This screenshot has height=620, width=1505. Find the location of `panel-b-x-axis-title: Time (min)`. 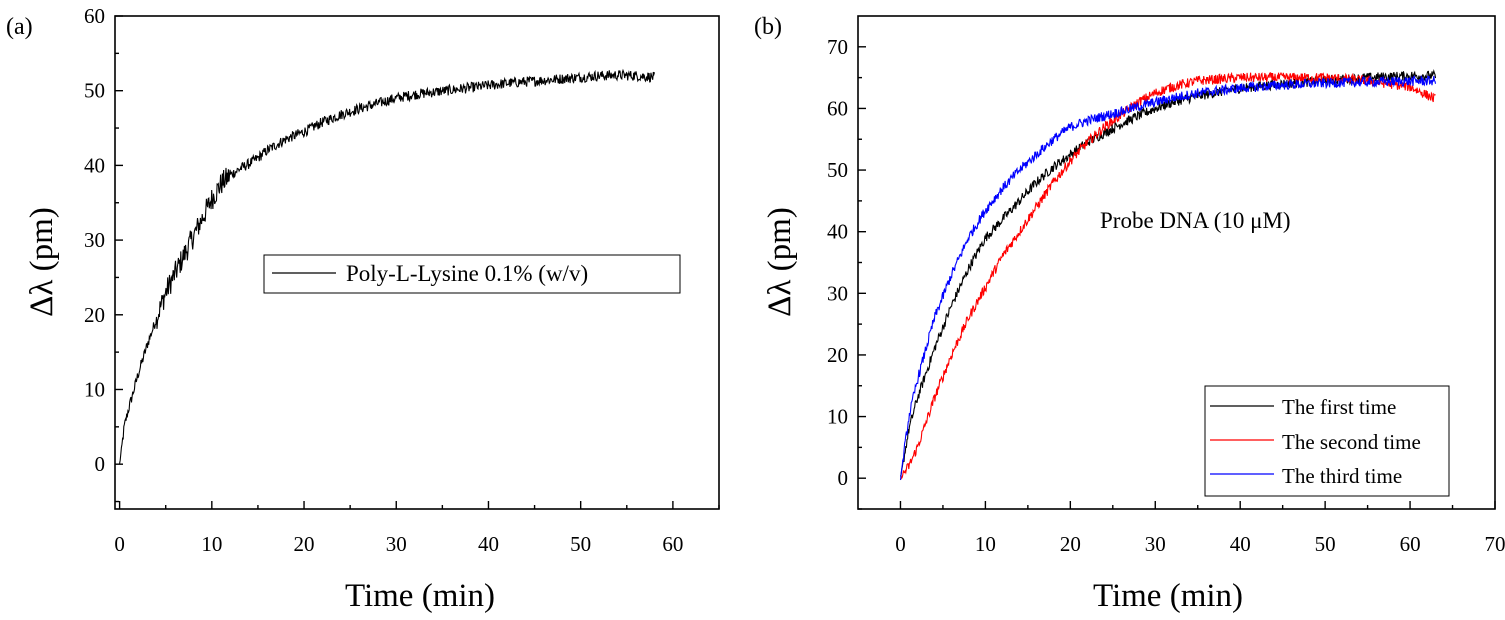

panel-b-x-axis-title: Time (min) is located at coordinates (1168, 596).